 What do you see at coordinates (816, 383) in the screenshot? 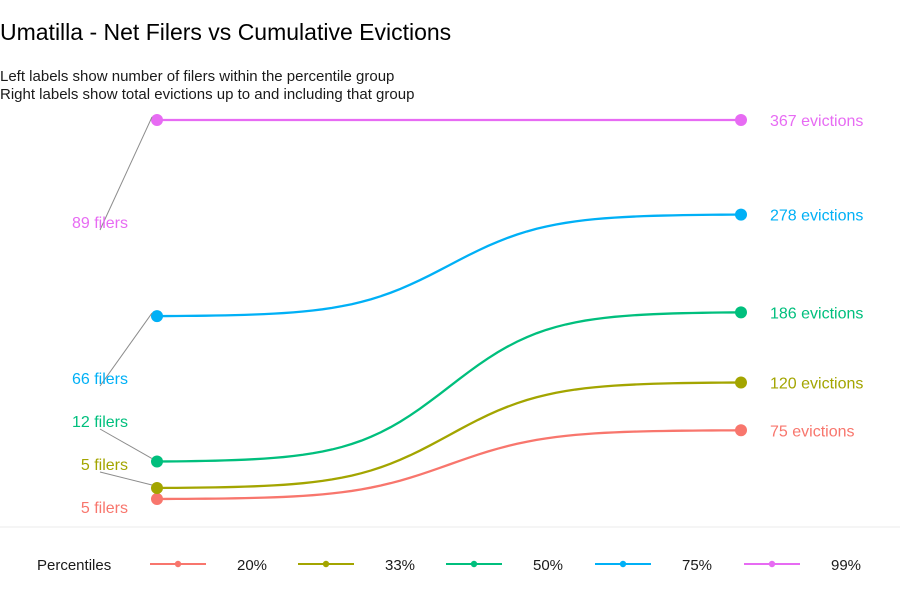
I see `right-label-33: 120 evictions` at bounding box center [816, 383].